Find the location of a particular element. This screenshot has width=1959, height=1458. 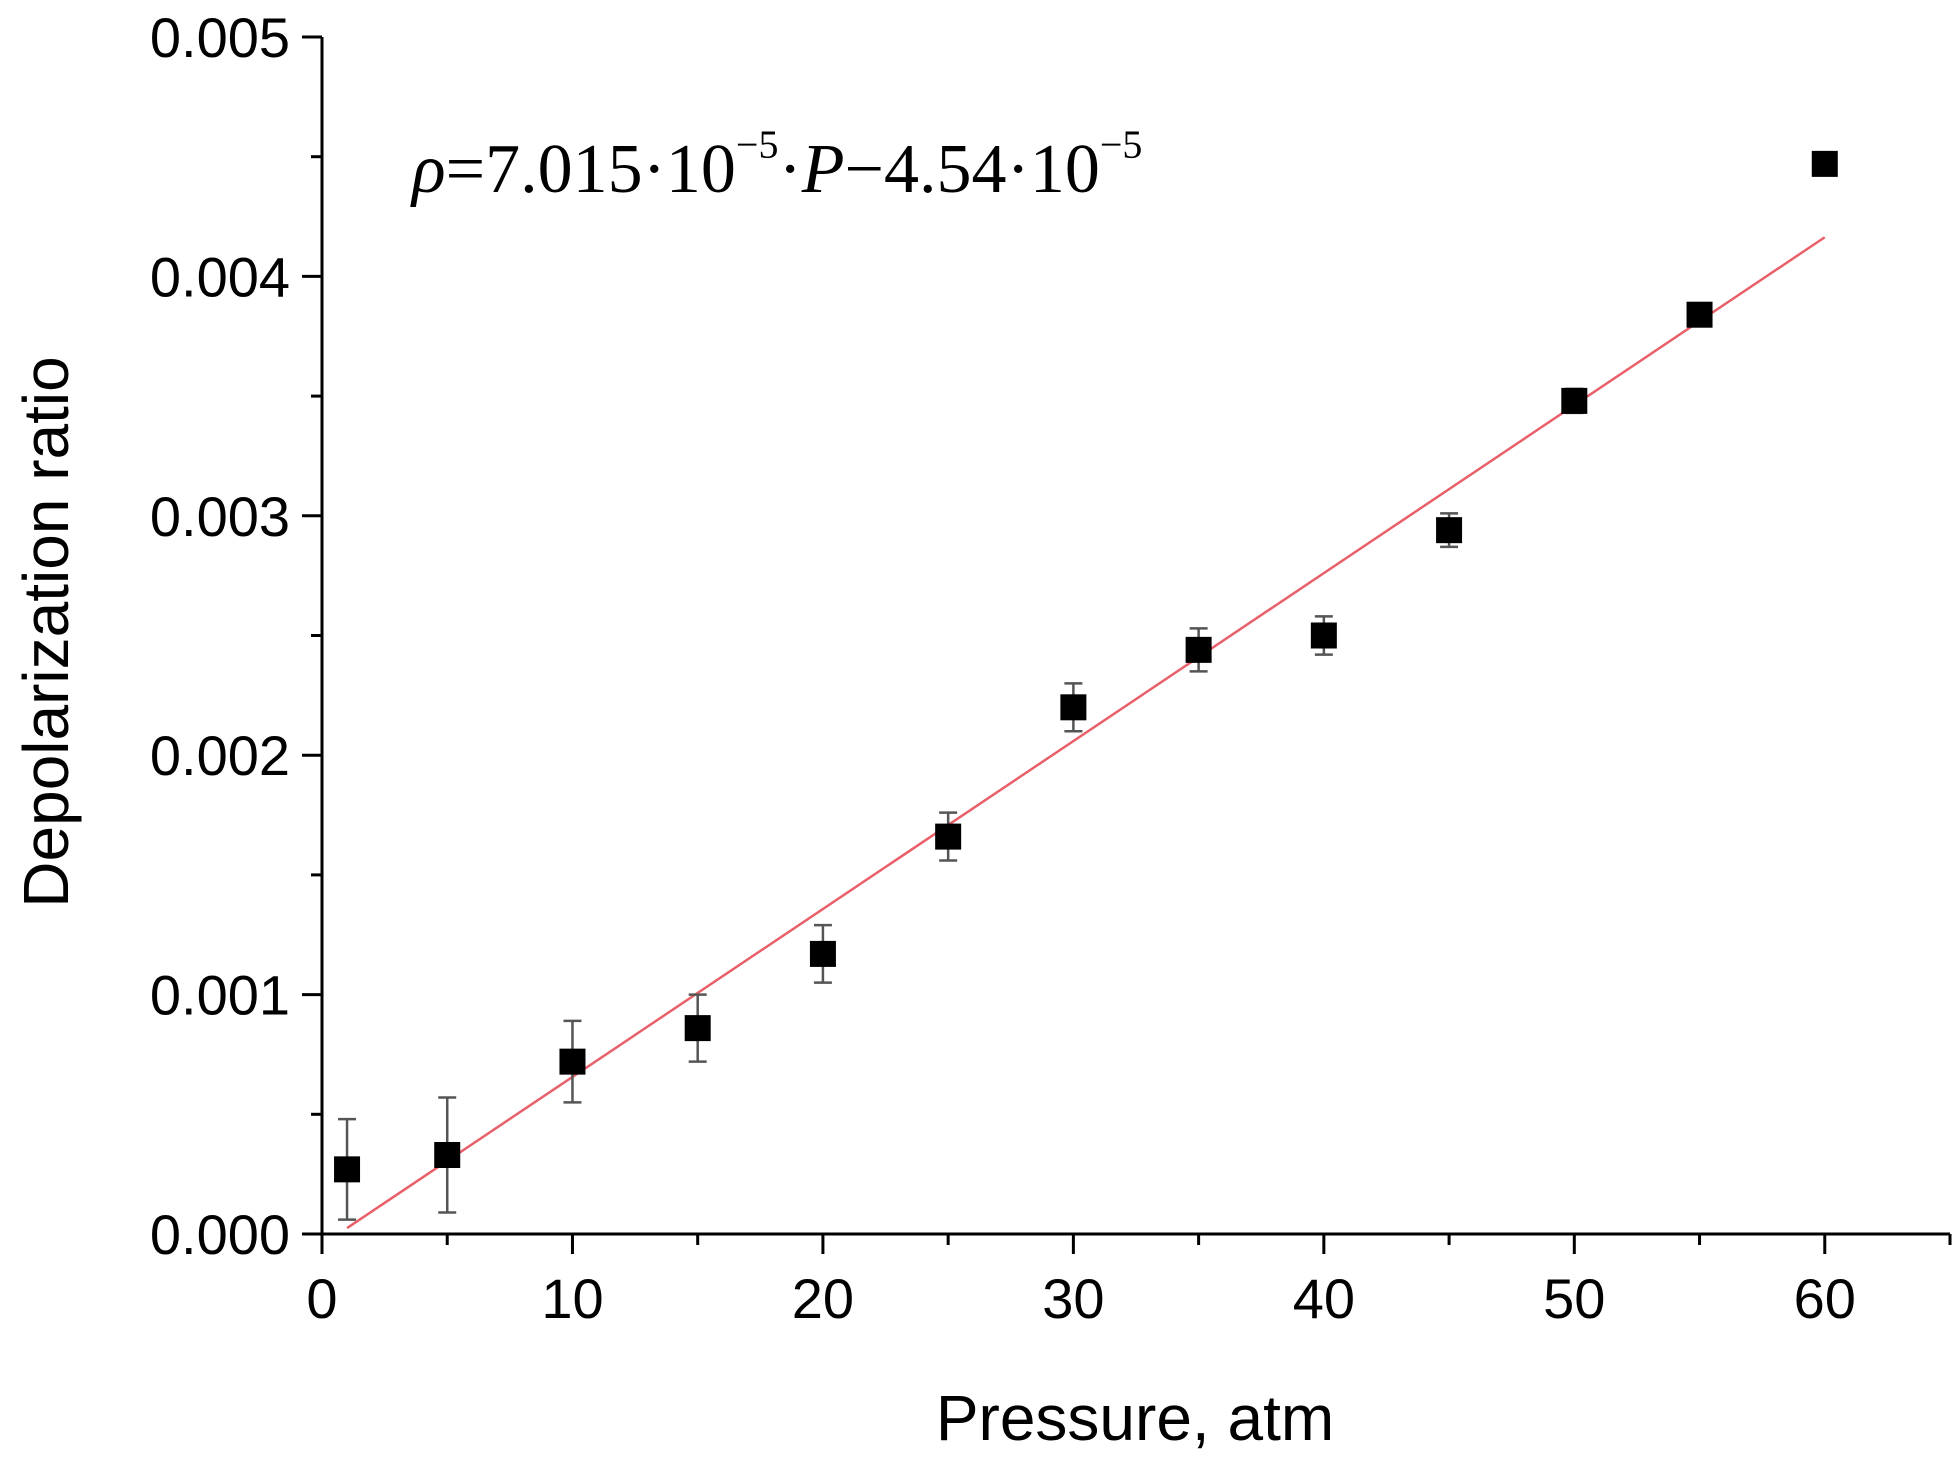

equation-rho: ρ is located at coordinates (428, 169).